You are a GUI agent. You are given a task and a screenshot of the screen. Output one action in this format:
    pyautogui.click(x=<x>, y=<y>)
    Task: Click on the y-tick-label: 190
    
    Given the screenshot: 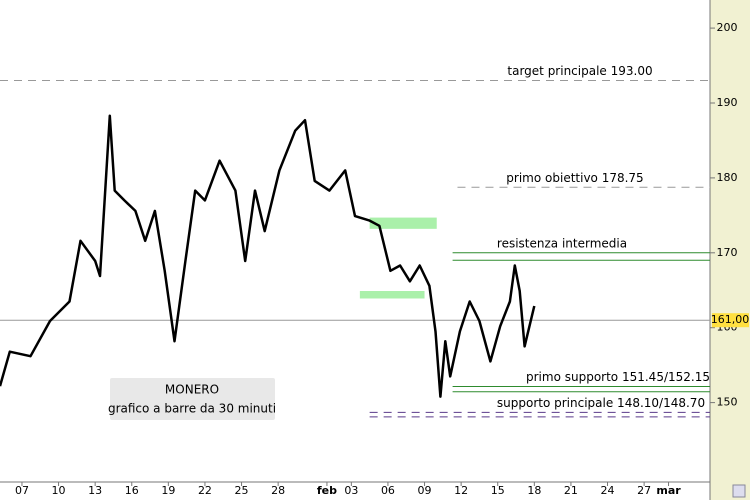 What is the action you would take?
    pyautogui.click(x=727, y=102)
    